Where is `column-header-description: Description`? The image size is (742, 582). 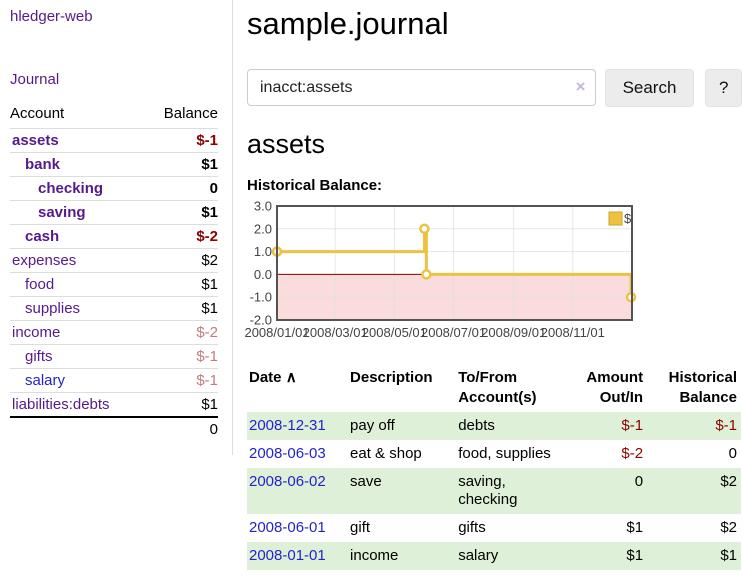 column-header-description: Description is located at coordinates (391, 377).